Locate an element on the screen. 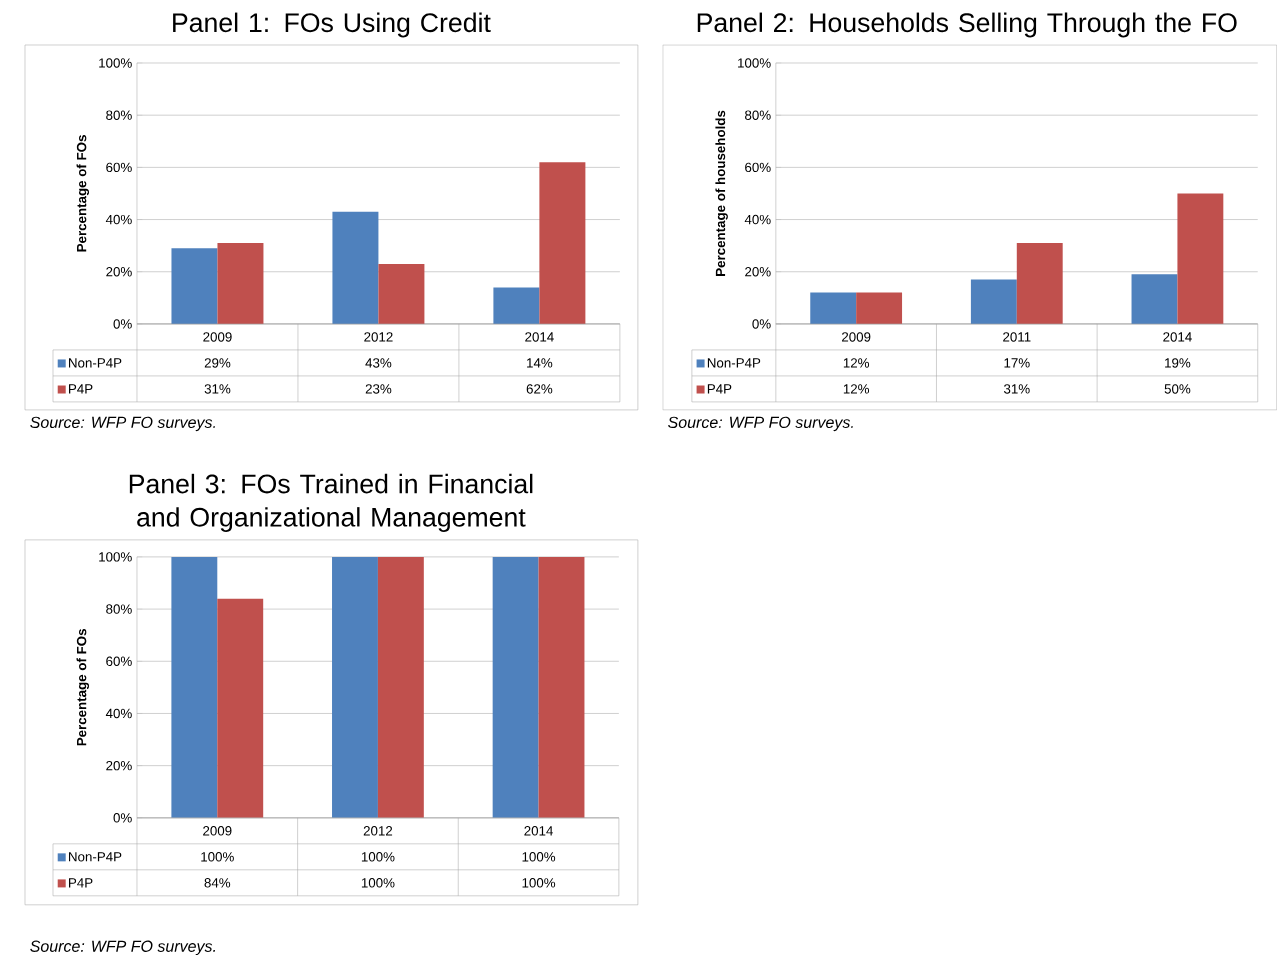 The width and height of the screenshot is (1277, 959). data-label: 17% is located at coordinates (1017, 363).